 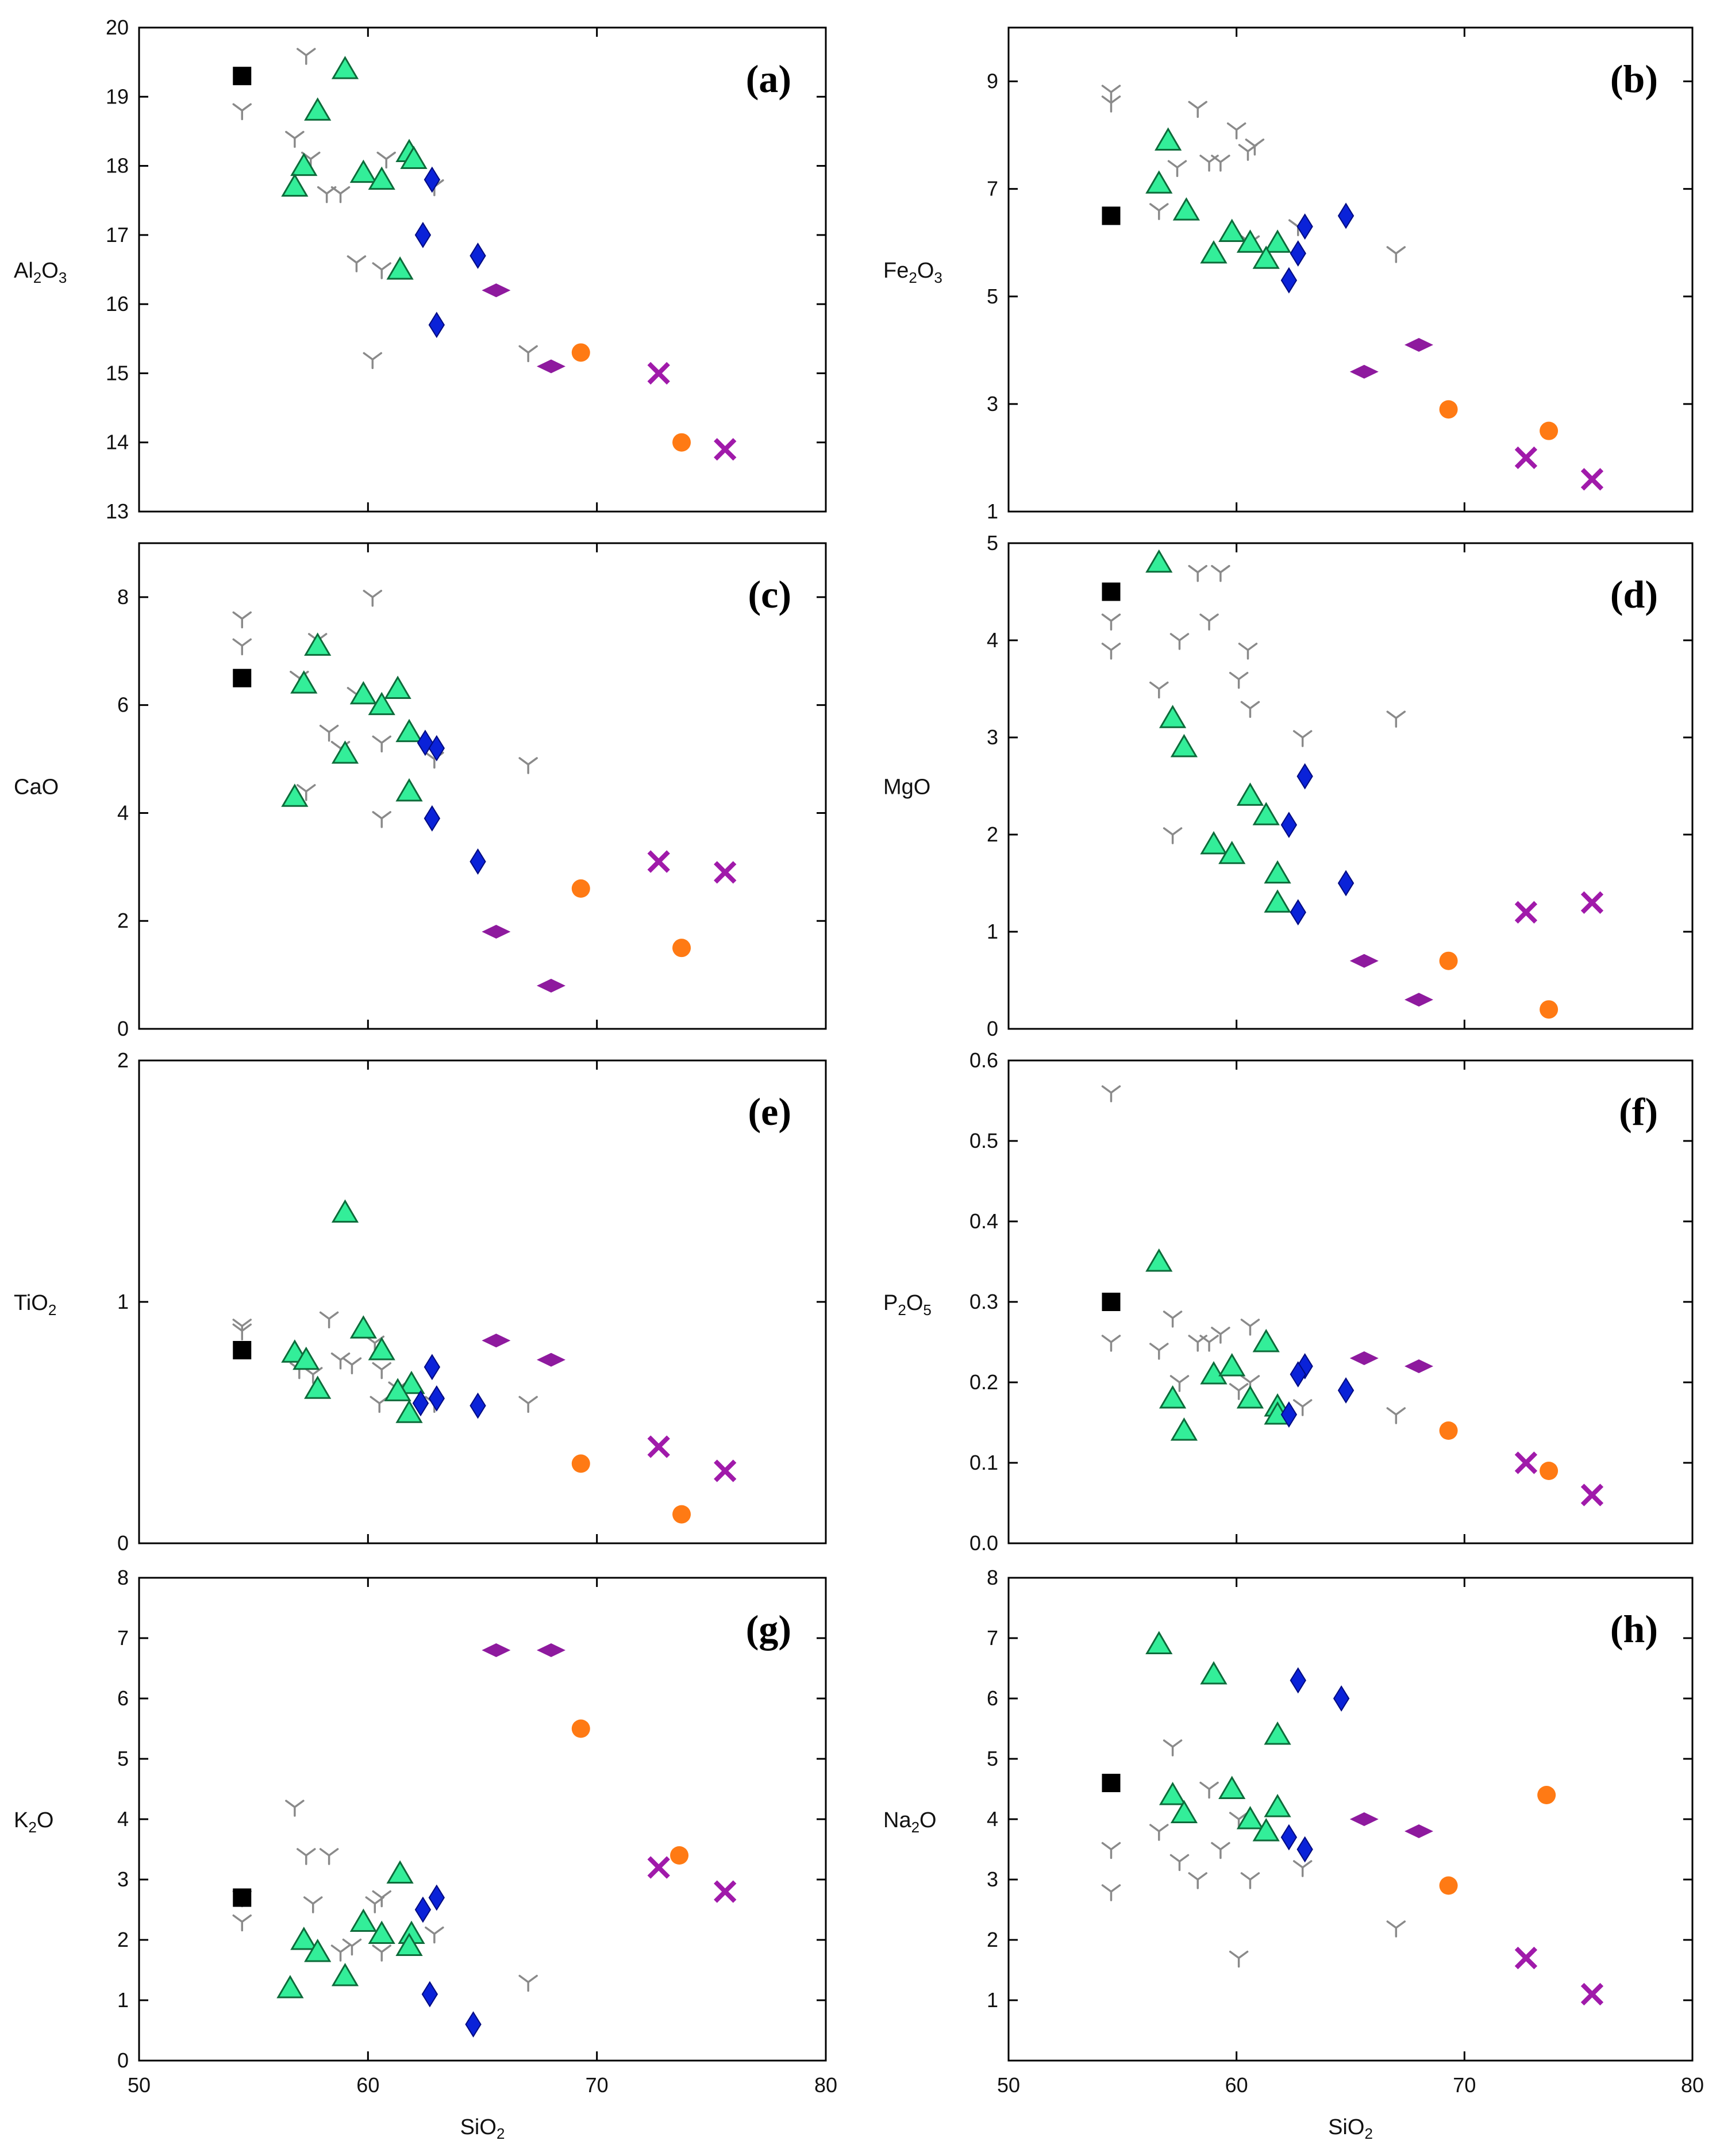 I want to click on black-square-marker, so click(x=242, y=1898).